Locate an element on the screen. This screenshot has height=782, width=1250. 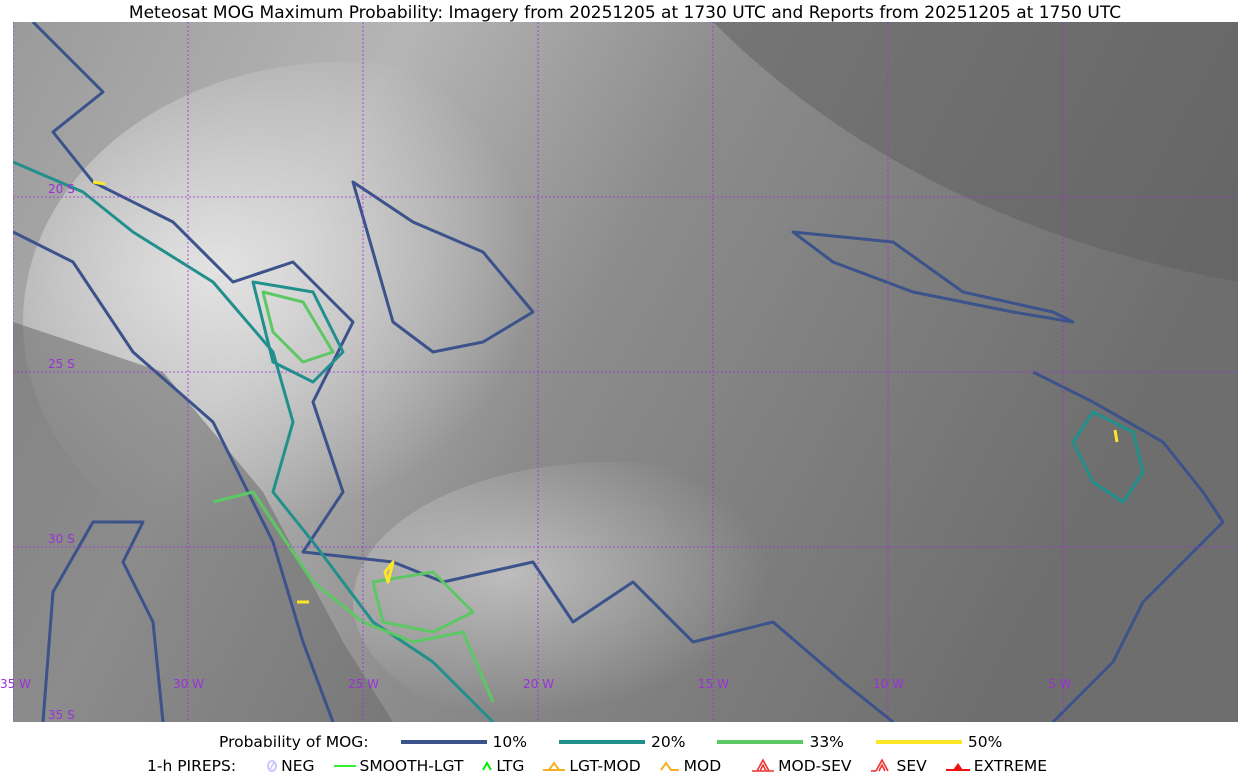
lon-label: 35 W is located at coordinates (15, 684).